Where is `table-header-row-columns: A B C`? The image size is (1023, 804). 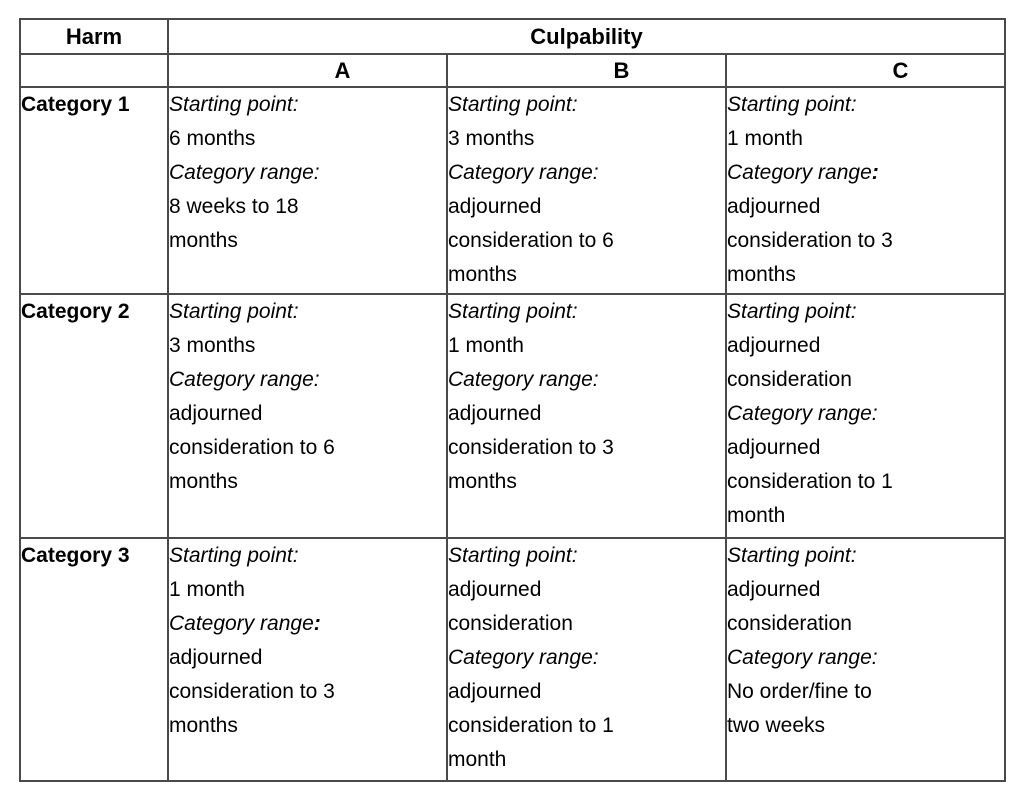 table-header-row-columns: A B C is located at coordinates (512, 70).